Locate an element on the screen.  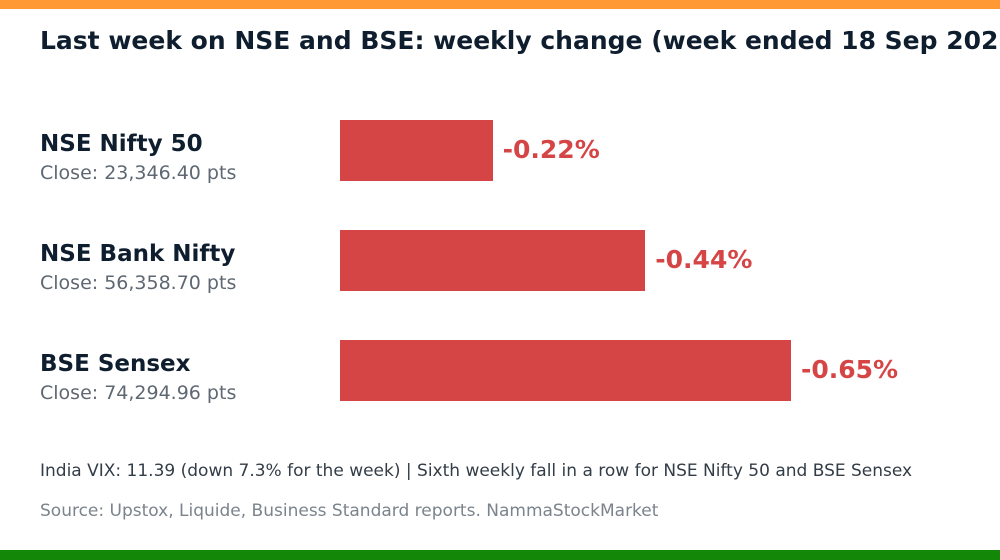
category-label-group: NSE Nifty 50 Close: 23,346.40 pts is located at coordinates (138, 158).